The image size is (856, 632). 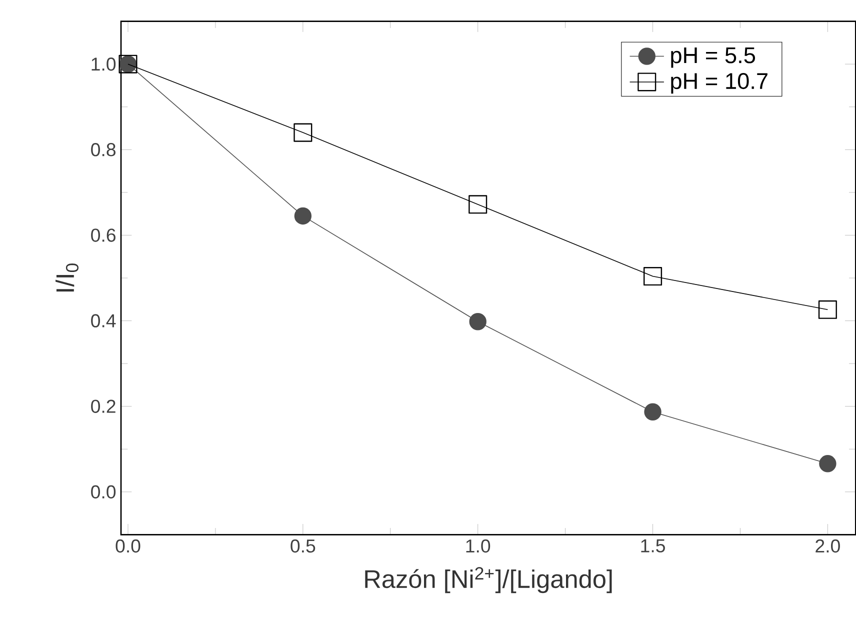 What do you see at coordinates (713, 57) in the screenshot?
I see `legend-label: pH = 5.5` at bounding box center [713, 57].